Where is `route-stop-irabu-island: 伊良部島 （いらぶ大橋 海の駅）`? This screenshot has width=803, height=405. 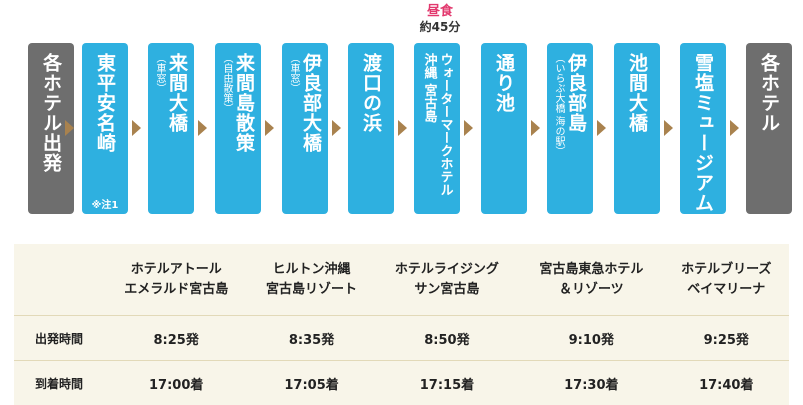 route-stop-irabu-island: 伊良部島 （いらぶ大橋 海の駅） is located at coordinates (570, 128).